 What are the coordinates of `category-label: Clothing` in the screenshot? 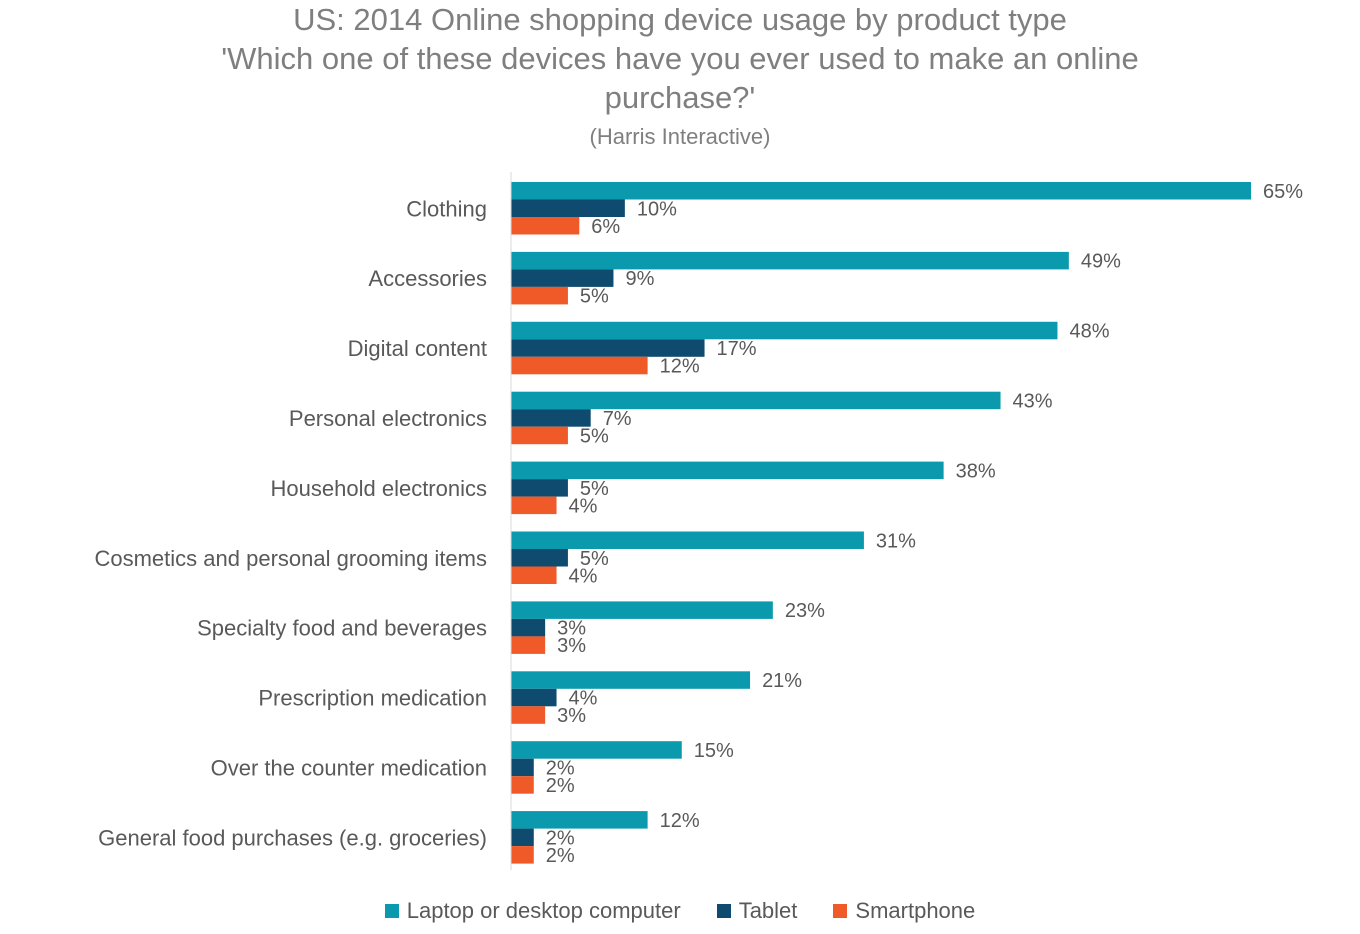 It's located at (446, 208).